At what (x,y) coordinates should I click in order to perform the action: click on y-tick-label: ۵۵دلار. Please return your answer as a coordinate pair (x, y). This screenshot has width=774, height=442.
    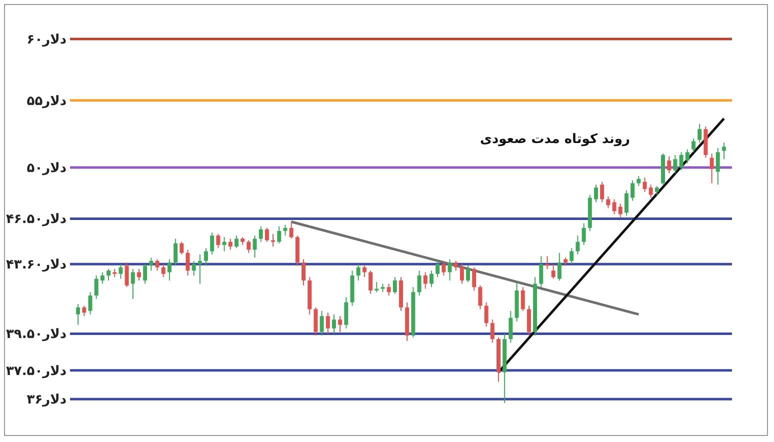
    Looking at the image, I should click on (46, 101).